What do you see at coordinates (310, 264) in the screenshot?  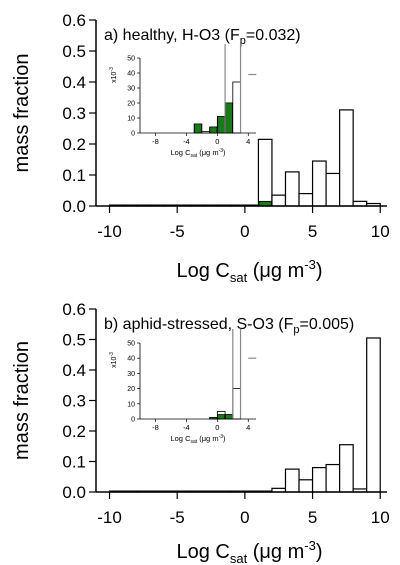 I see `x-axis-label-sup: -3` at bounding box center [310, 264].